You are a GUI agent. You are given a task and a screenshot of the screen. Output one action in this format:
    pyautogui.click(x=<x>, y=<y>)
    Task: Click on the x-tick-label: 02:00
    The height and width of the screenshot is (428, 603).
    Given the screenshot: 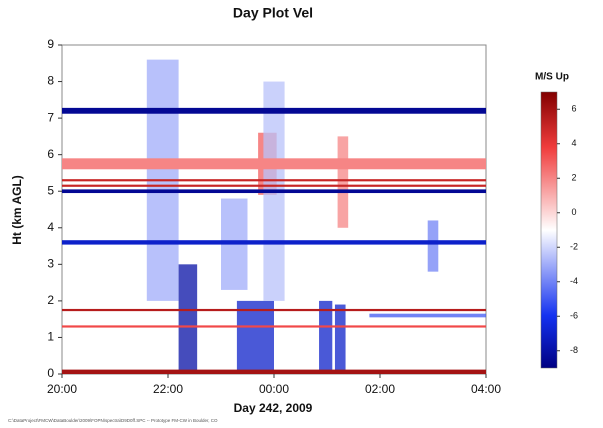 What is the action you would take?
    pyautogui.click(x=380, y=389)
    